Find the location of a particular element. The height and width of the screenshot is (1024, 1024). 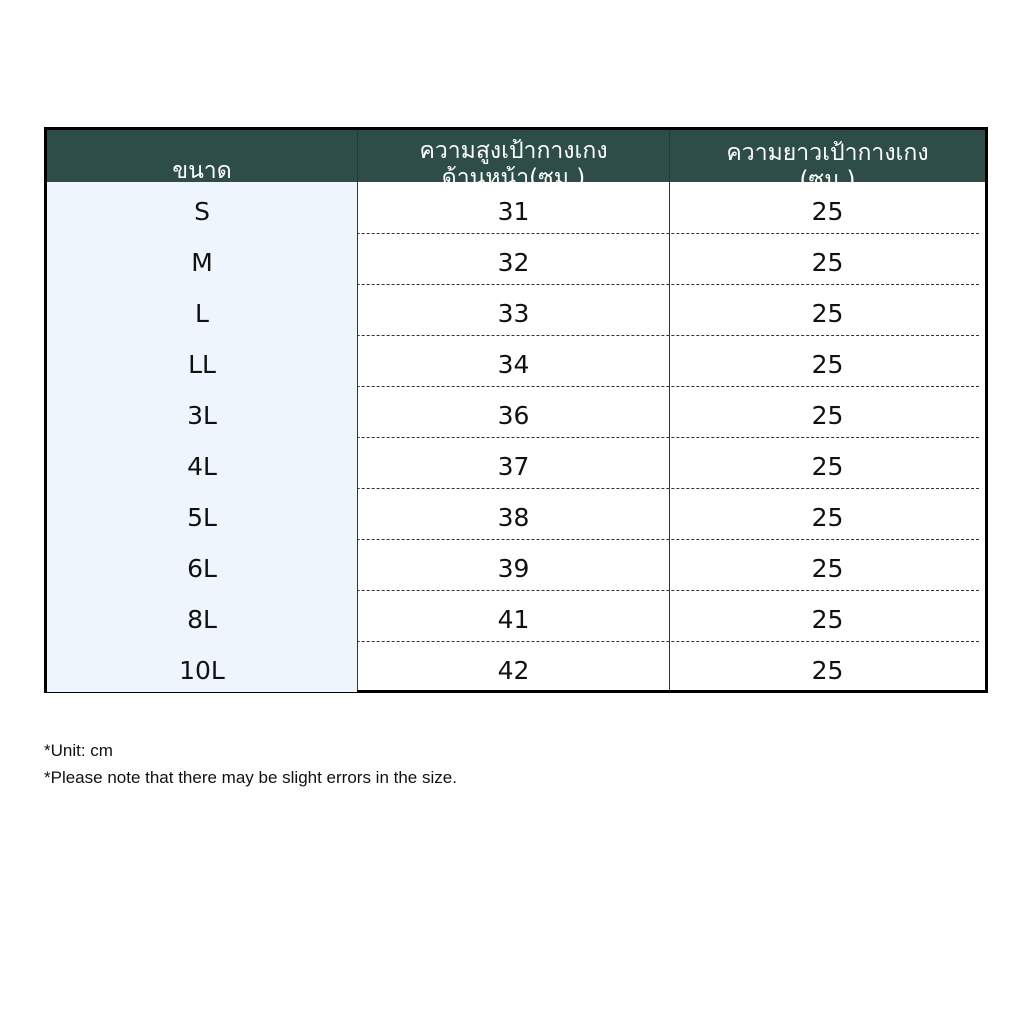

size-cell: S is located at coordinates (202, 207).